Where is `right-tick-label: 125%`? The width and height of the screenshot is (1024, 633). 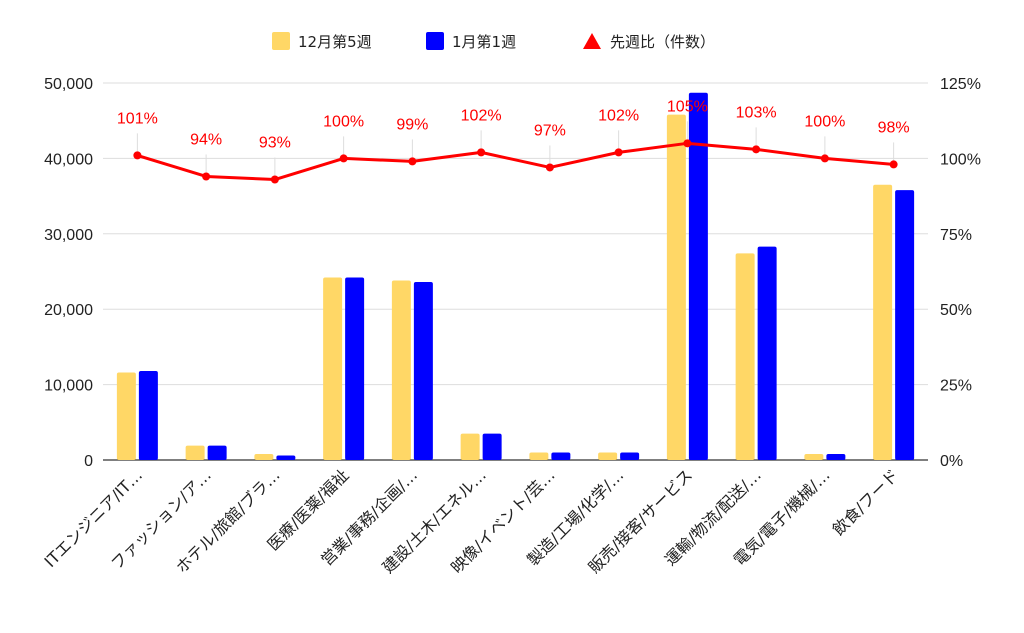
right-tick-label: 125% is located at coordinates (960, 84).